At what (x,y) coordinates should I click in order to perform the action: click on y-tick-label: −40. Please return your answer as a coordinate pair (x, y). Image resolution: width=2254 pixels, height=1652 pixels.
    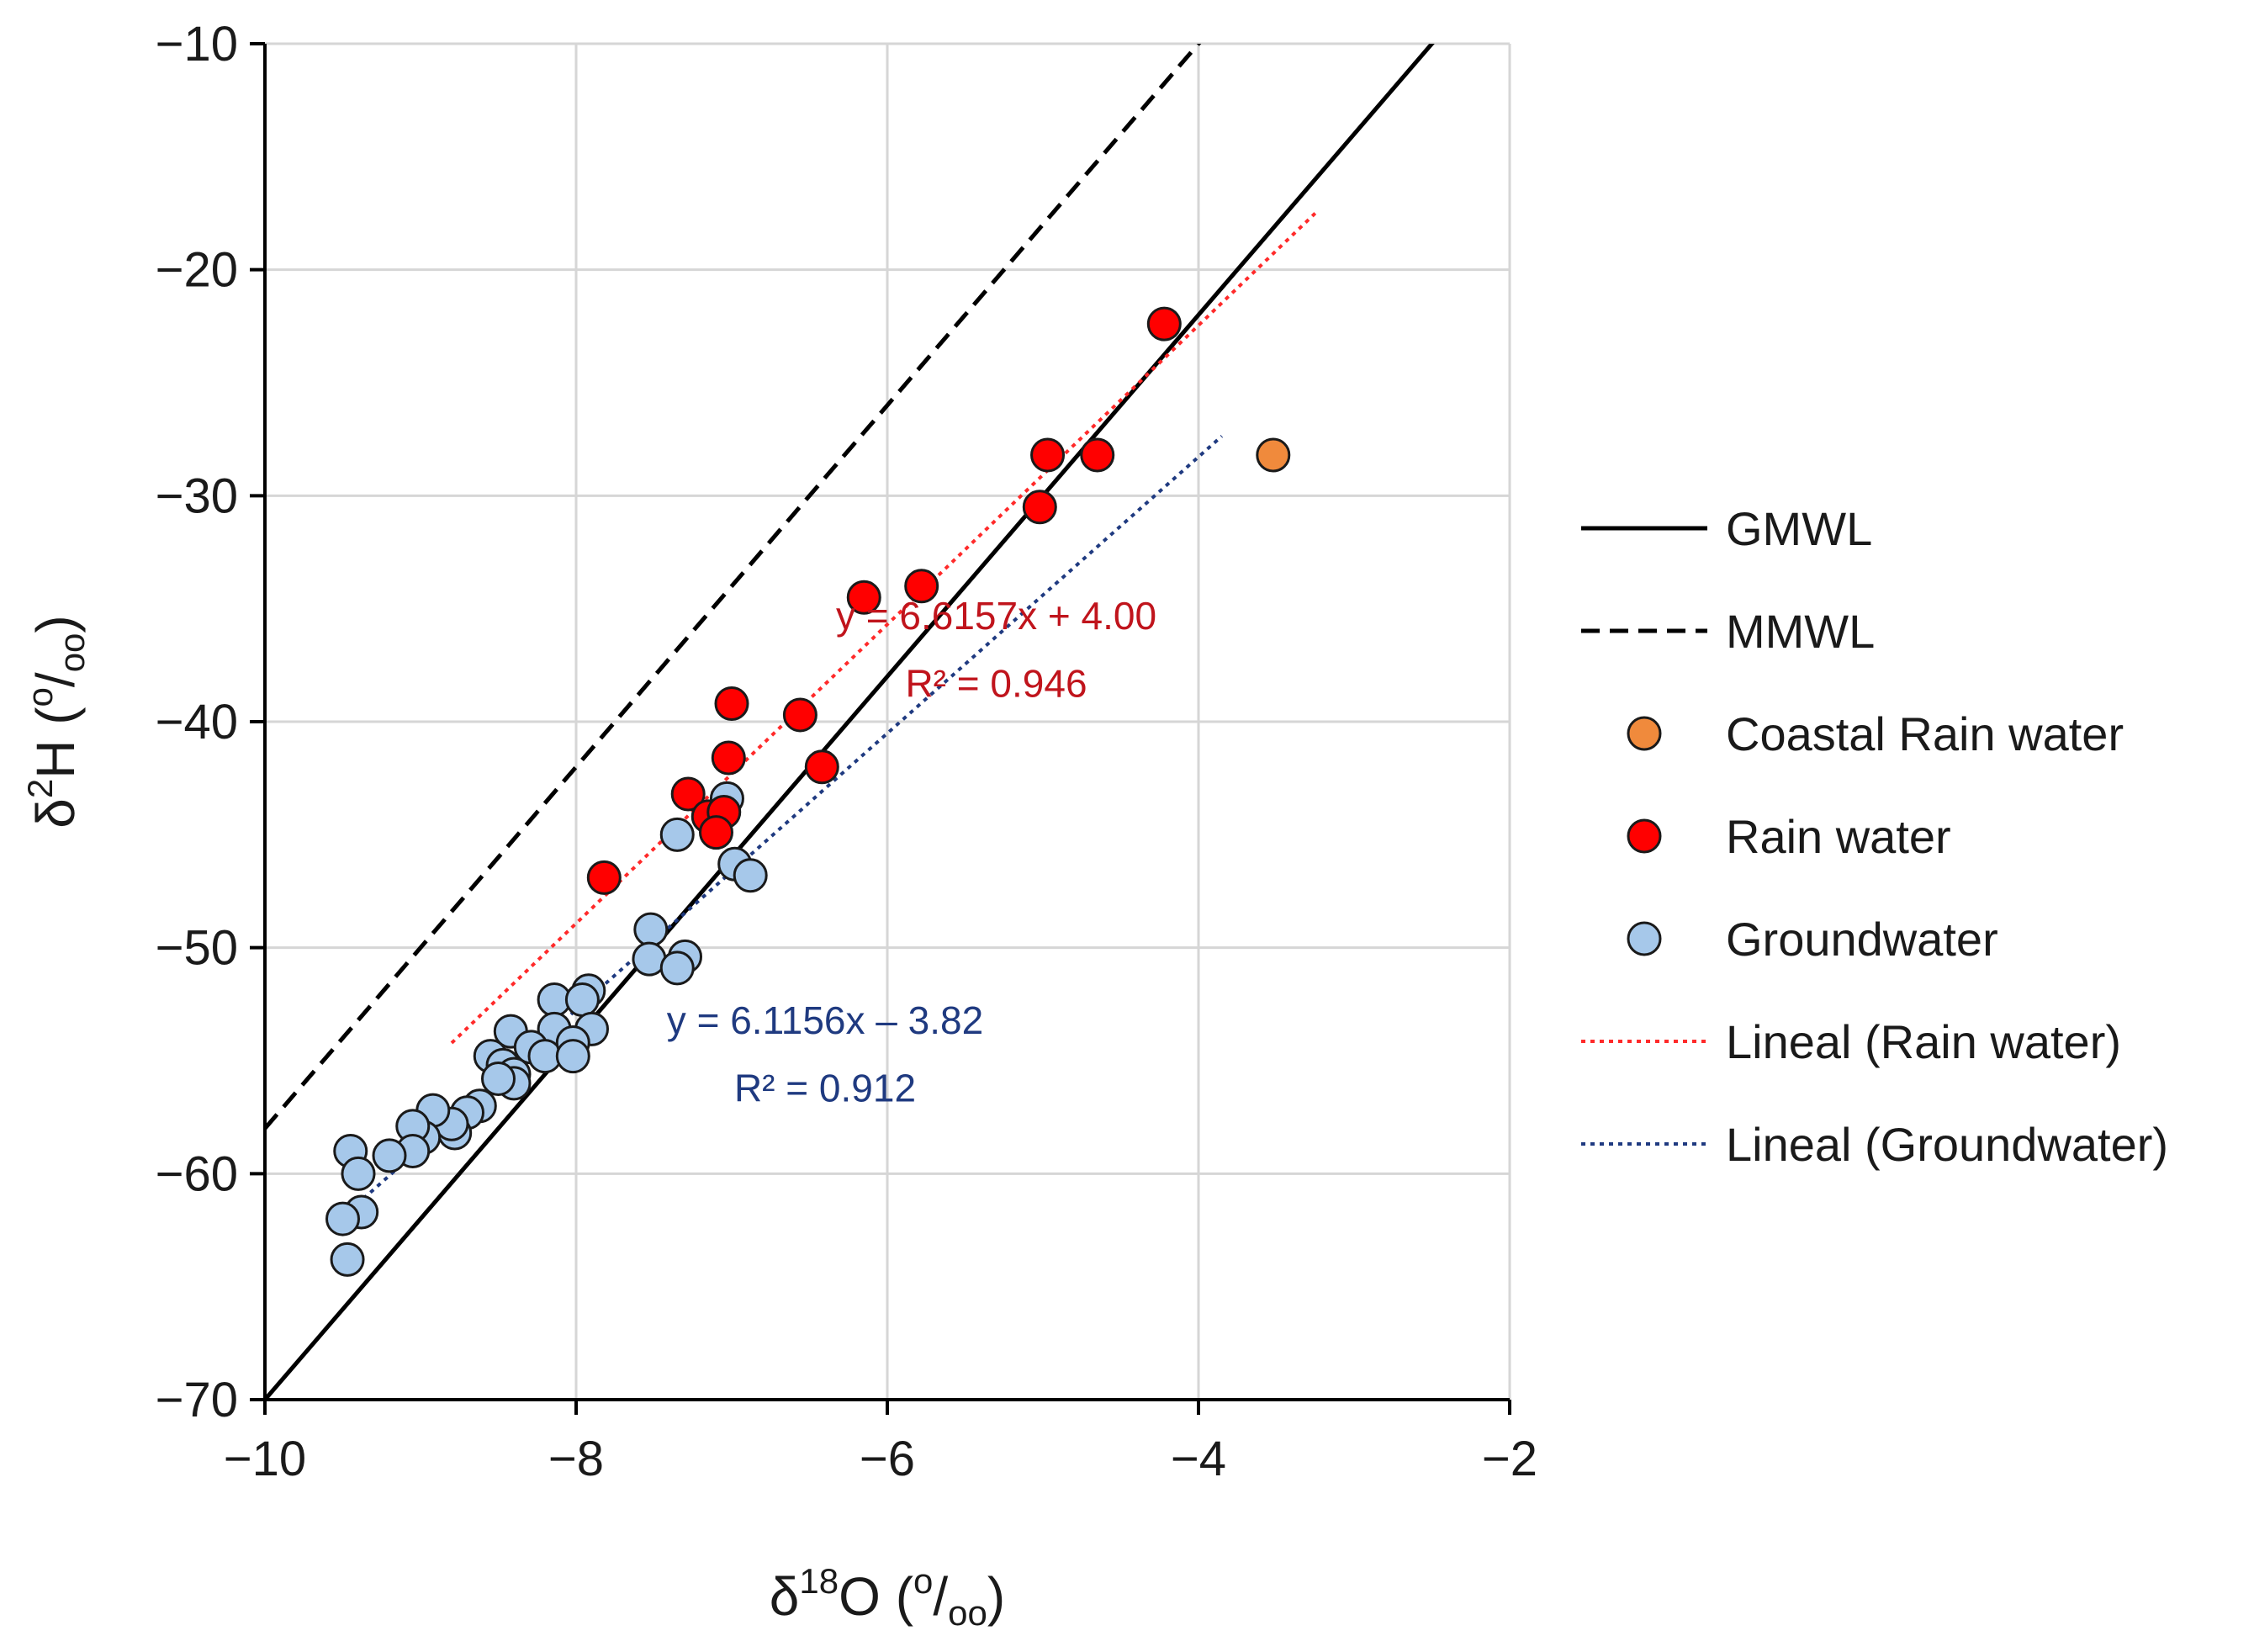
    Looking at the image, I should click on (197, 722).